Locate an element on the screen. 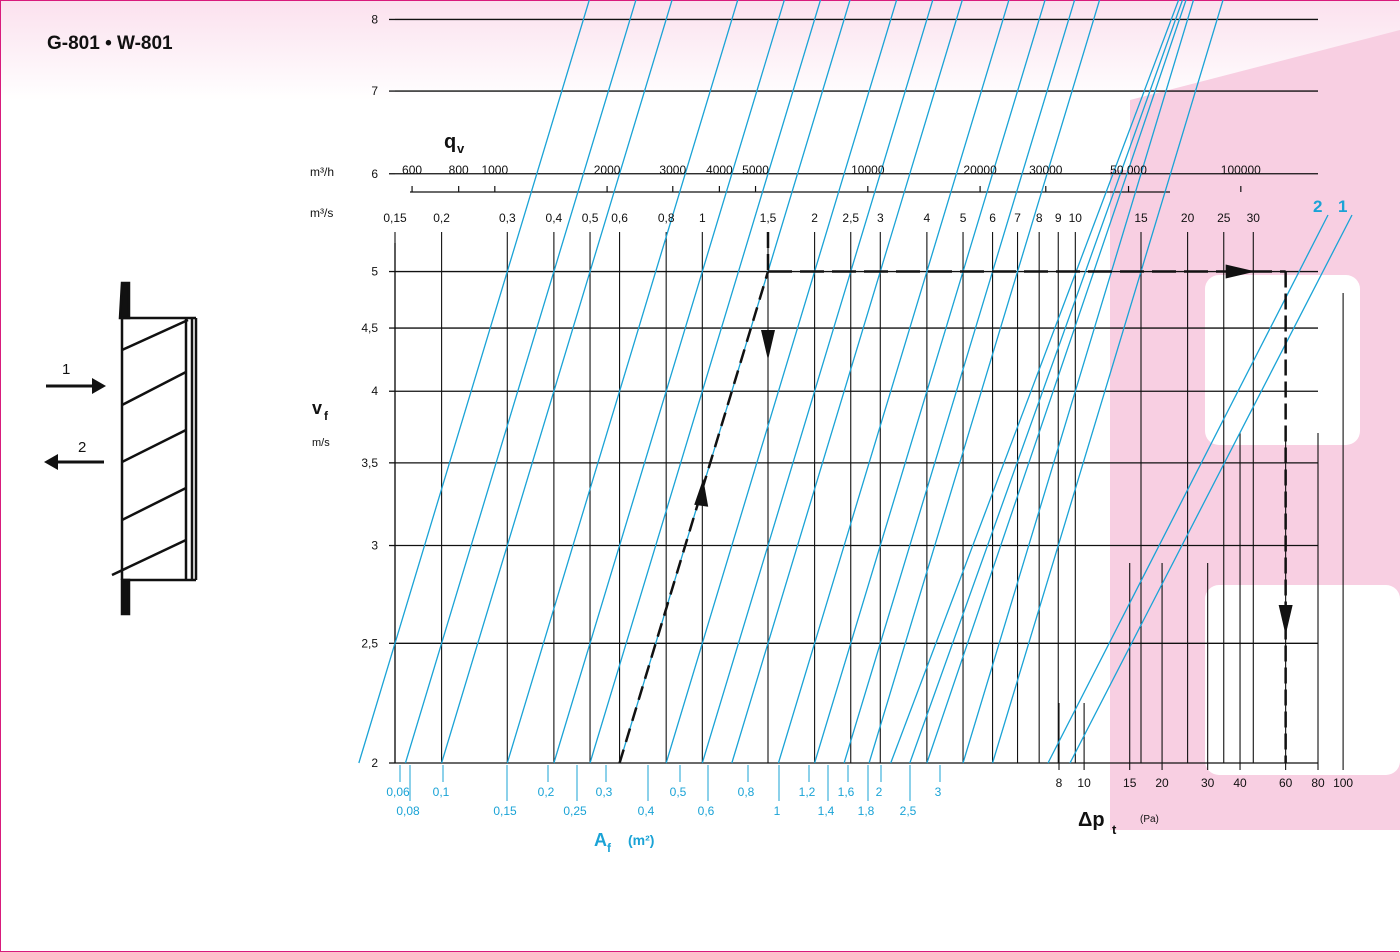  qv-m3h-tick-label: 50 000 is located at coordinates (1128, 170).